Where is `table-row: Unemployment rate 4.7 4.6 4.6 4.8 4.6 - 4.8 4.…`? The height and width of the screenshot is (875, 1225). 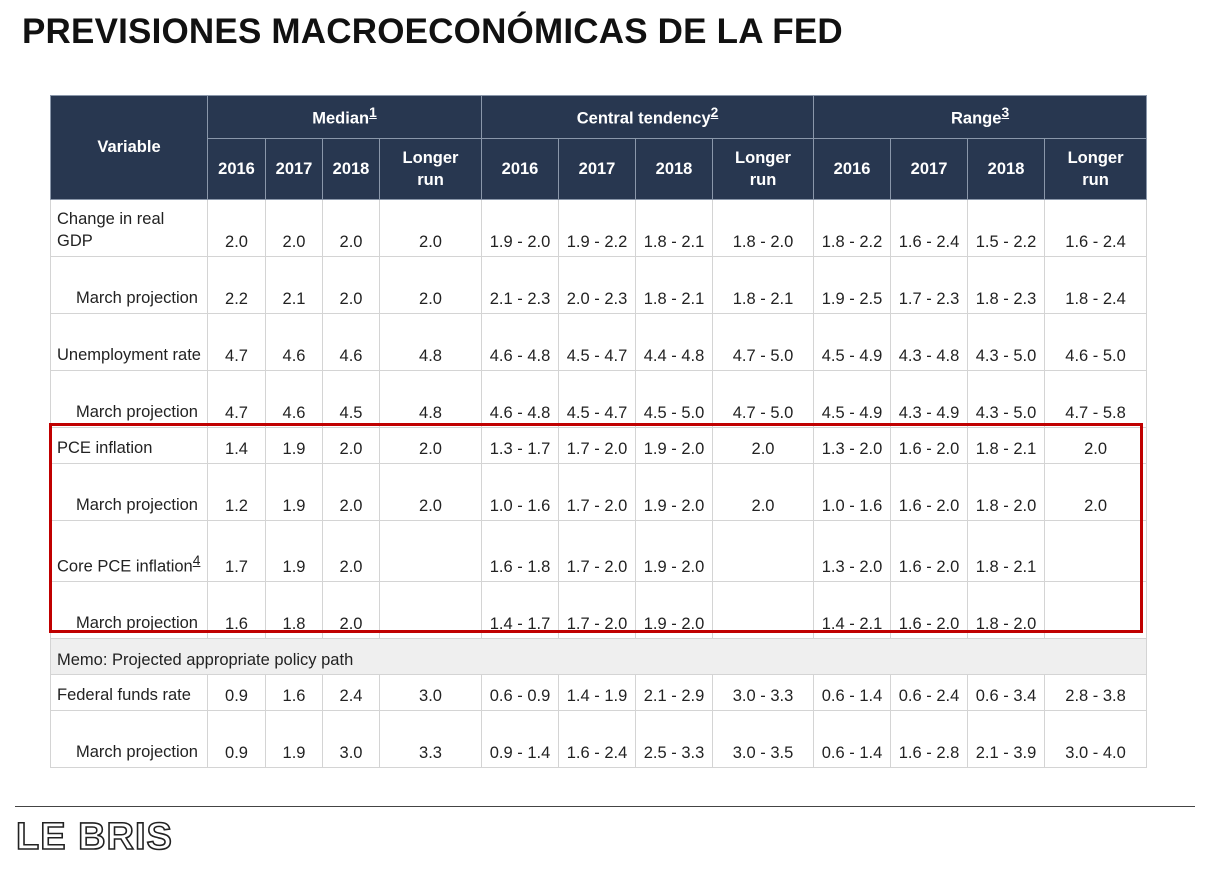
table-row: Unemployment rate 4.7 4.6 4.6 4.8 4.6 - 4.8 4.… is located at coordinates (599, 342).